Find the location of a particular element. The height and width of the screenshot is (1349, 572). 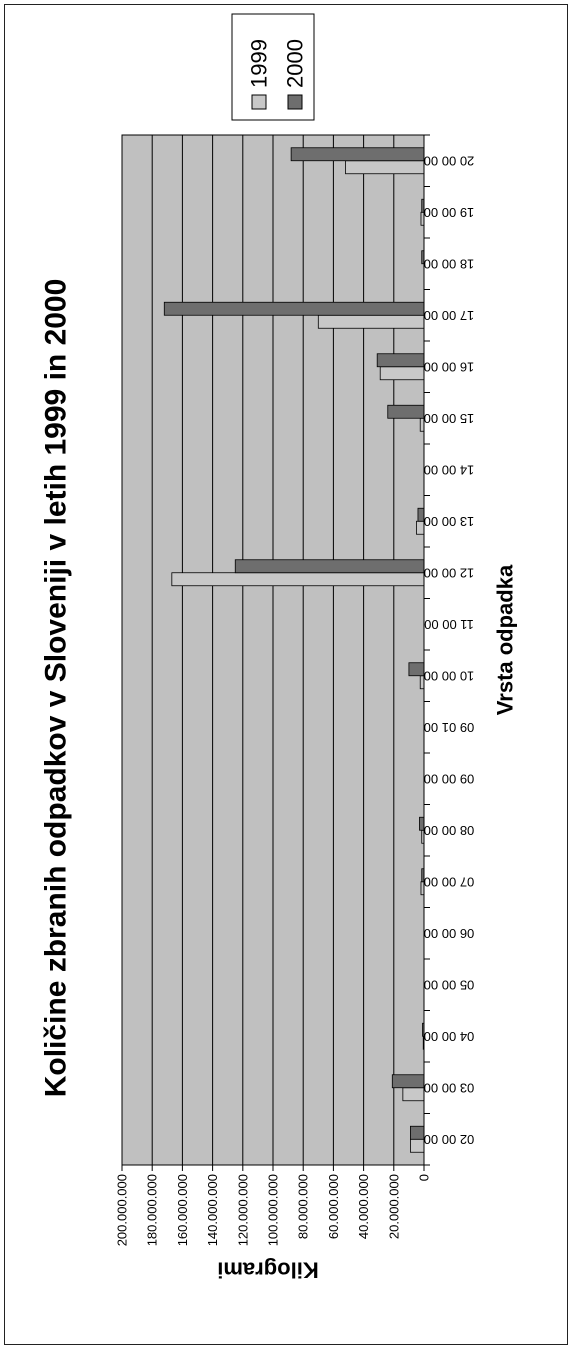

category-tick-label: 08 00 00 is located at coordinates (449, 830).